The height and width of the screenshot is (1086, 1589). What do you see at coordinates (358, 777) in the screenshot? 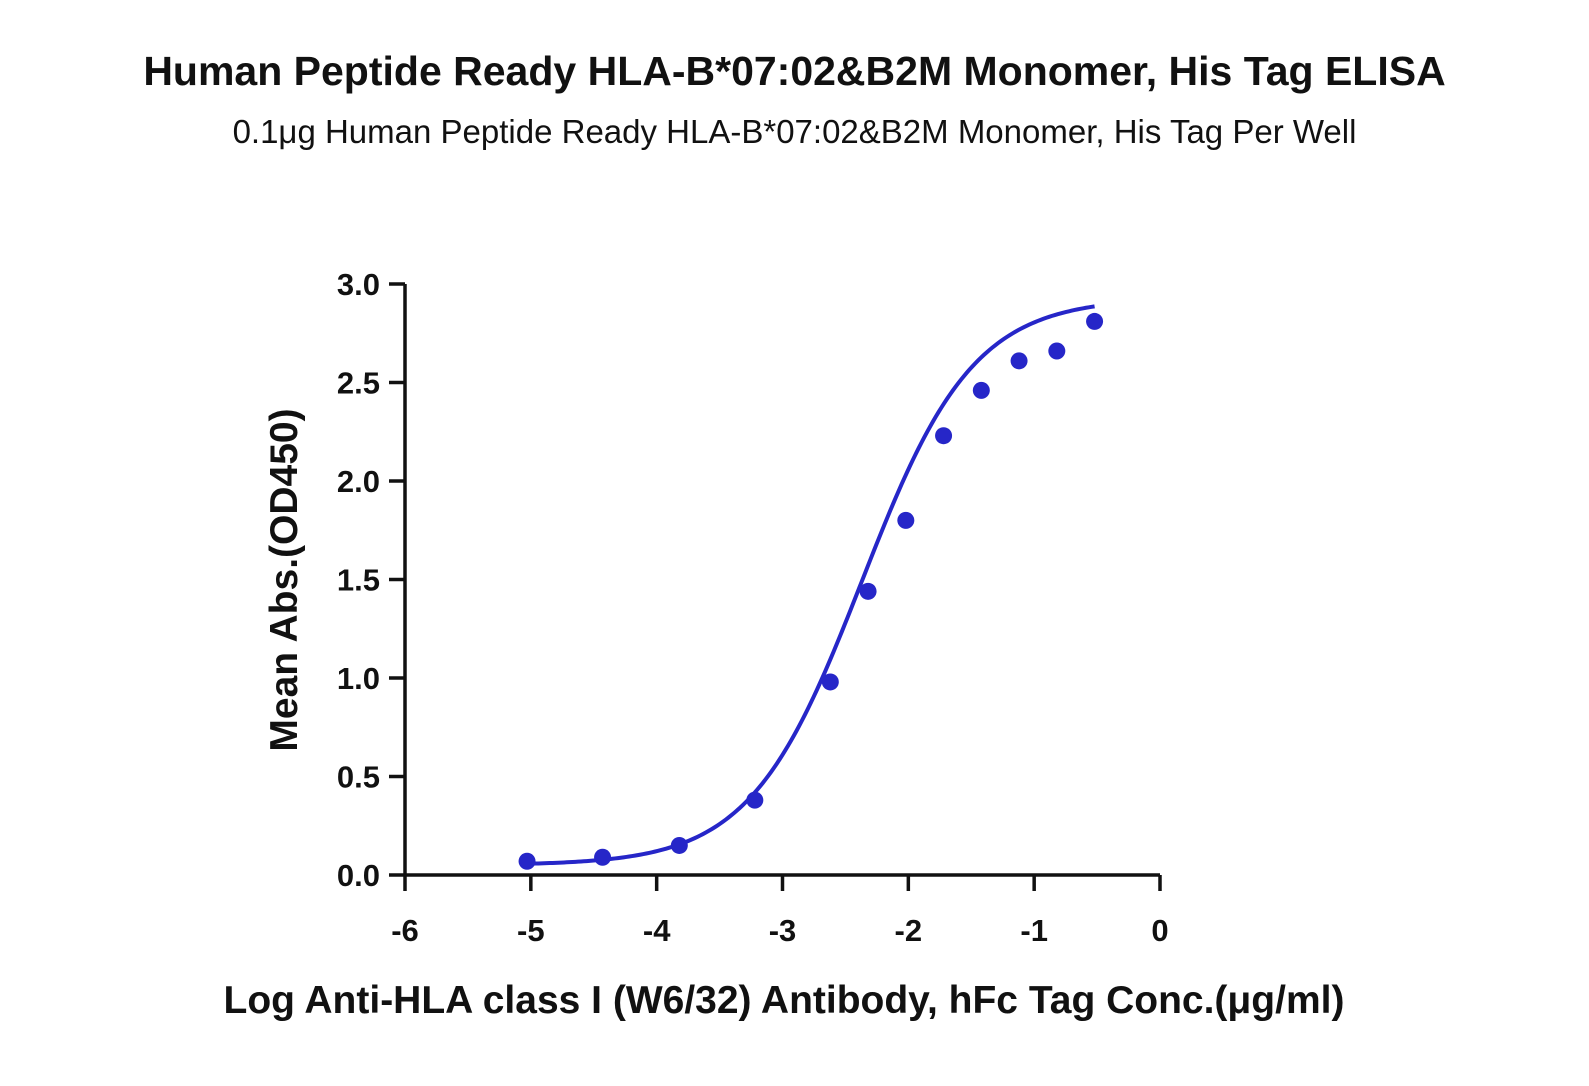
I see `y-tick-label: 0.5` at bounding box center [358, 777].